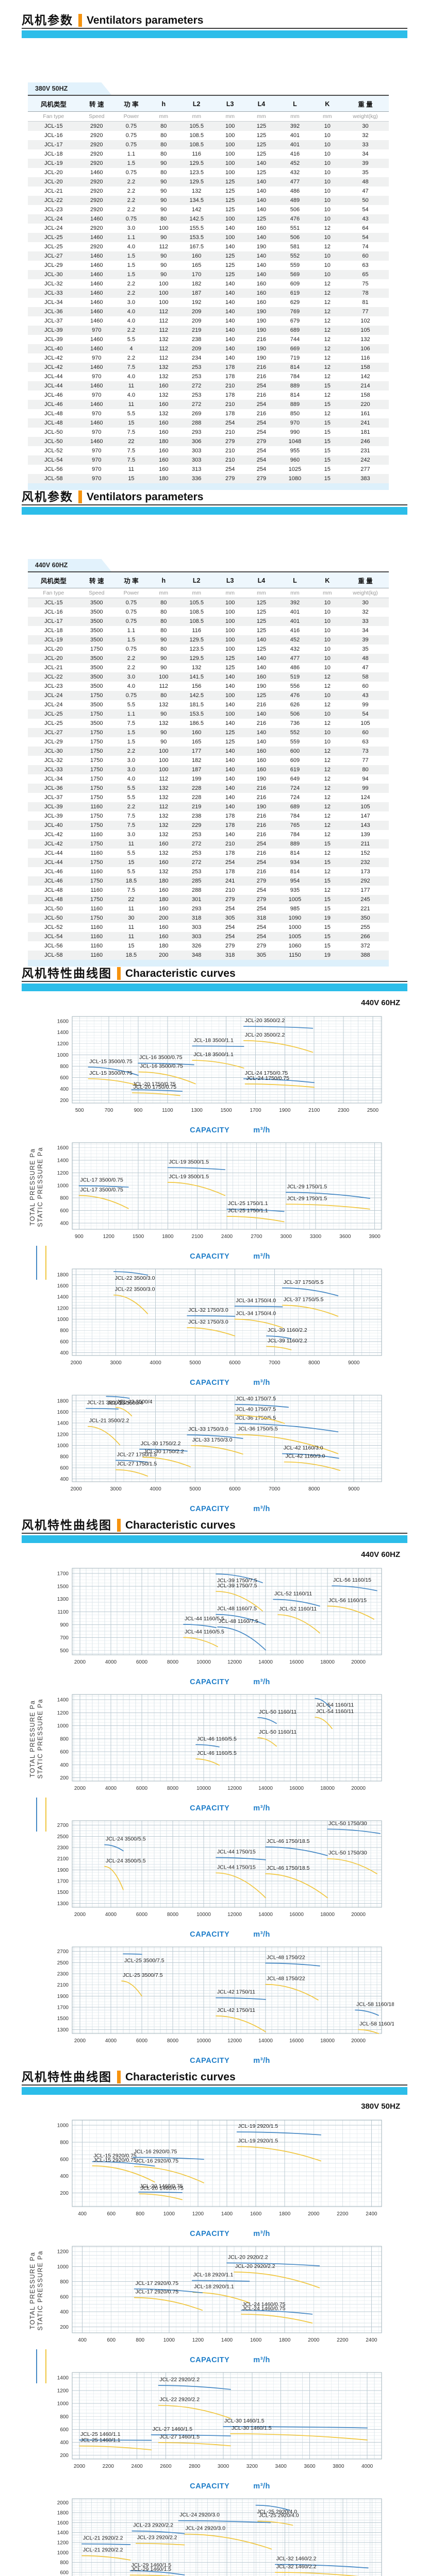  What do you see at coordinates (316, 1237) in the screenshot?
I see `x-tick-label: 3300` at bounding box center [316, 1237].